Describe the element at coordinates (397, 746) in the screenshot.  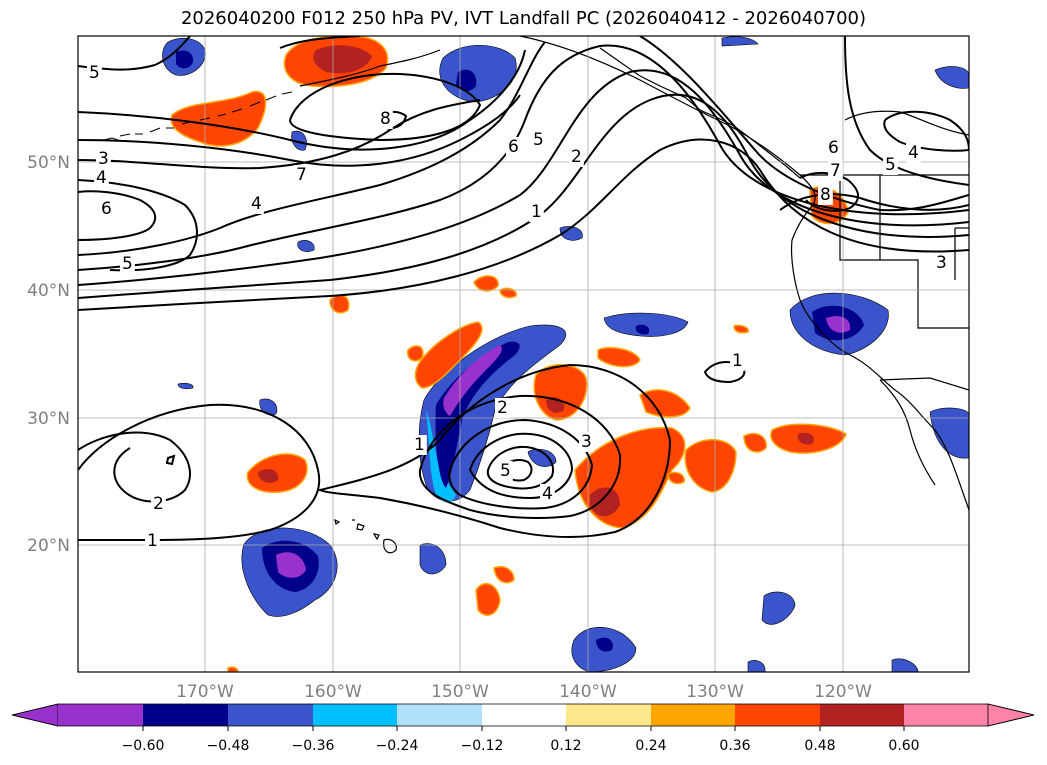
I see `colorbar-tick-label: −0.24` at that location.